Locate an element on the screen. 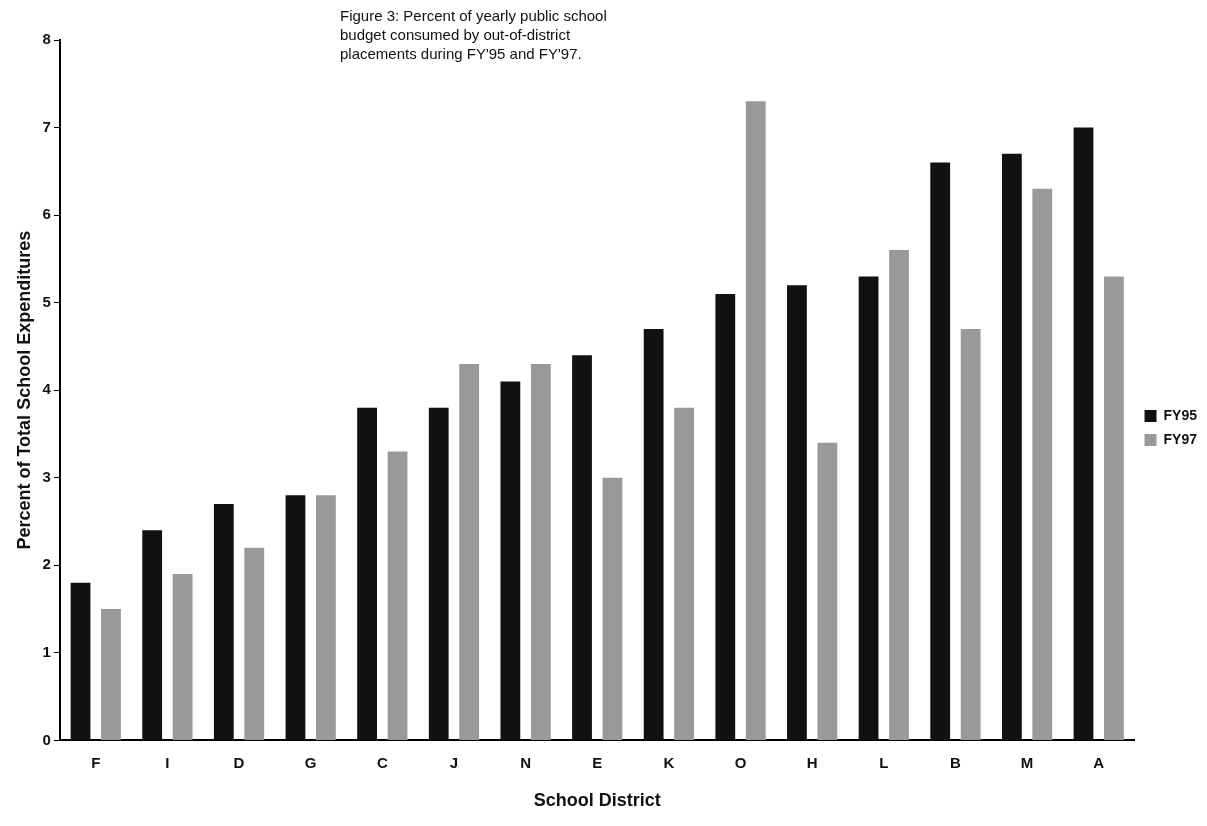 The width and height of the screenshot is (1207, 826). y-tick-label: 1 is located at coordinates (46, 651).